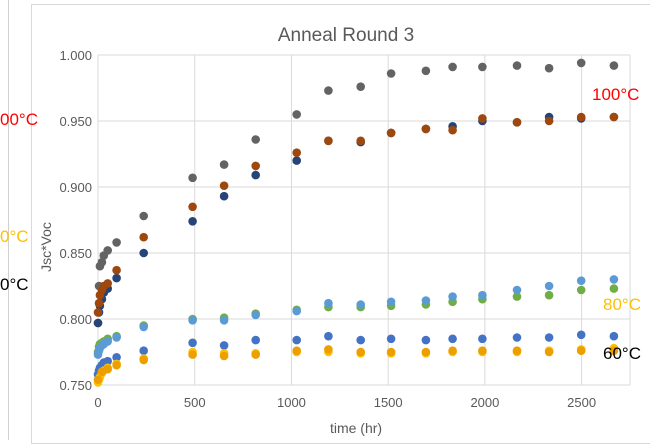 This screenshot has width=650, height=445. I want to click on annotation-80c-left: 0°C, so click(14, 236).